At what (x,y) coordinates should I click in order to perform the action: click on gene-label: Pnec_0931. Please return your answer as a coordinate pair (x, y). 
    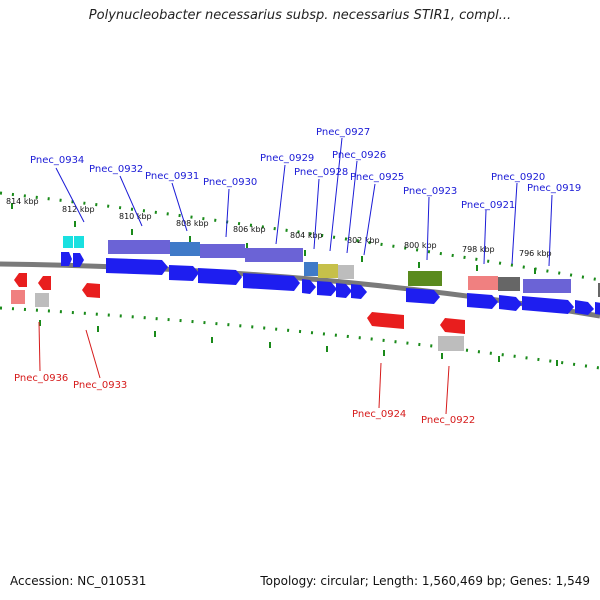
    Looking at the image, I should click on (172, 176).